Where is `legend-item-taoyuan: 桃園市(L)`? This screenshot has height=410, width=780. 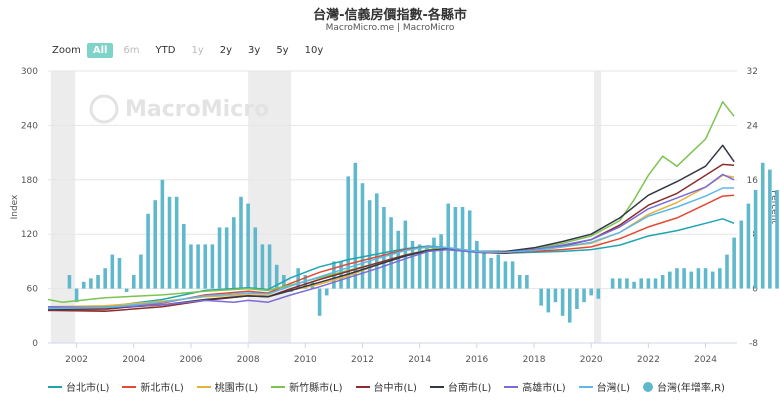 legend-item-taoyuan: 桃園市(L) is located at coordinates (227, 386).